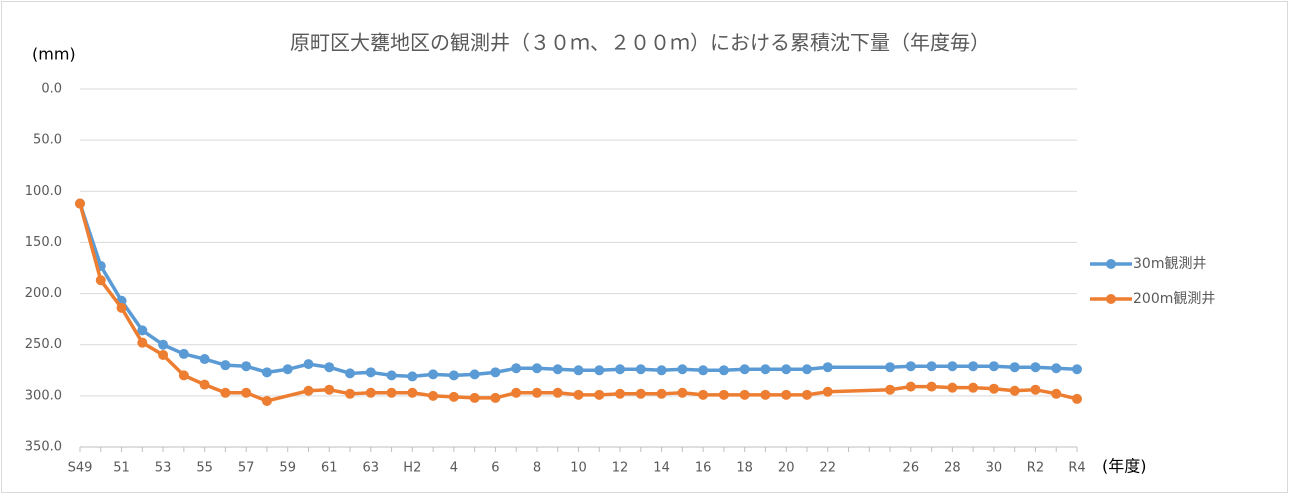  Describe the element at coordinates (51, 89) in the screenshot. I see `y-tick-label: 0.0` at that location.